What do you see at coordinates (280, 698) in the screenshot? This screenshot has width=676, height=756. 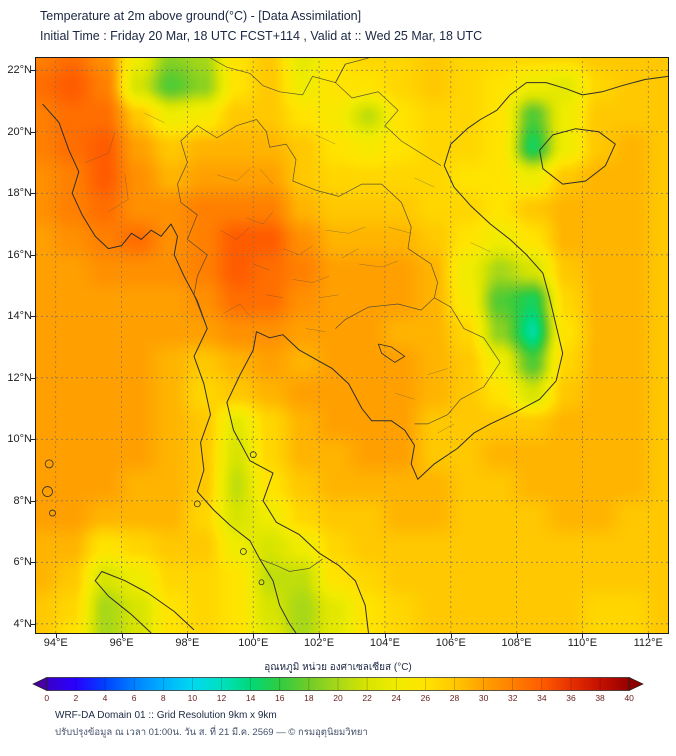 I see `colorbar-tick-label: 16` at bounding box center [280, 698].